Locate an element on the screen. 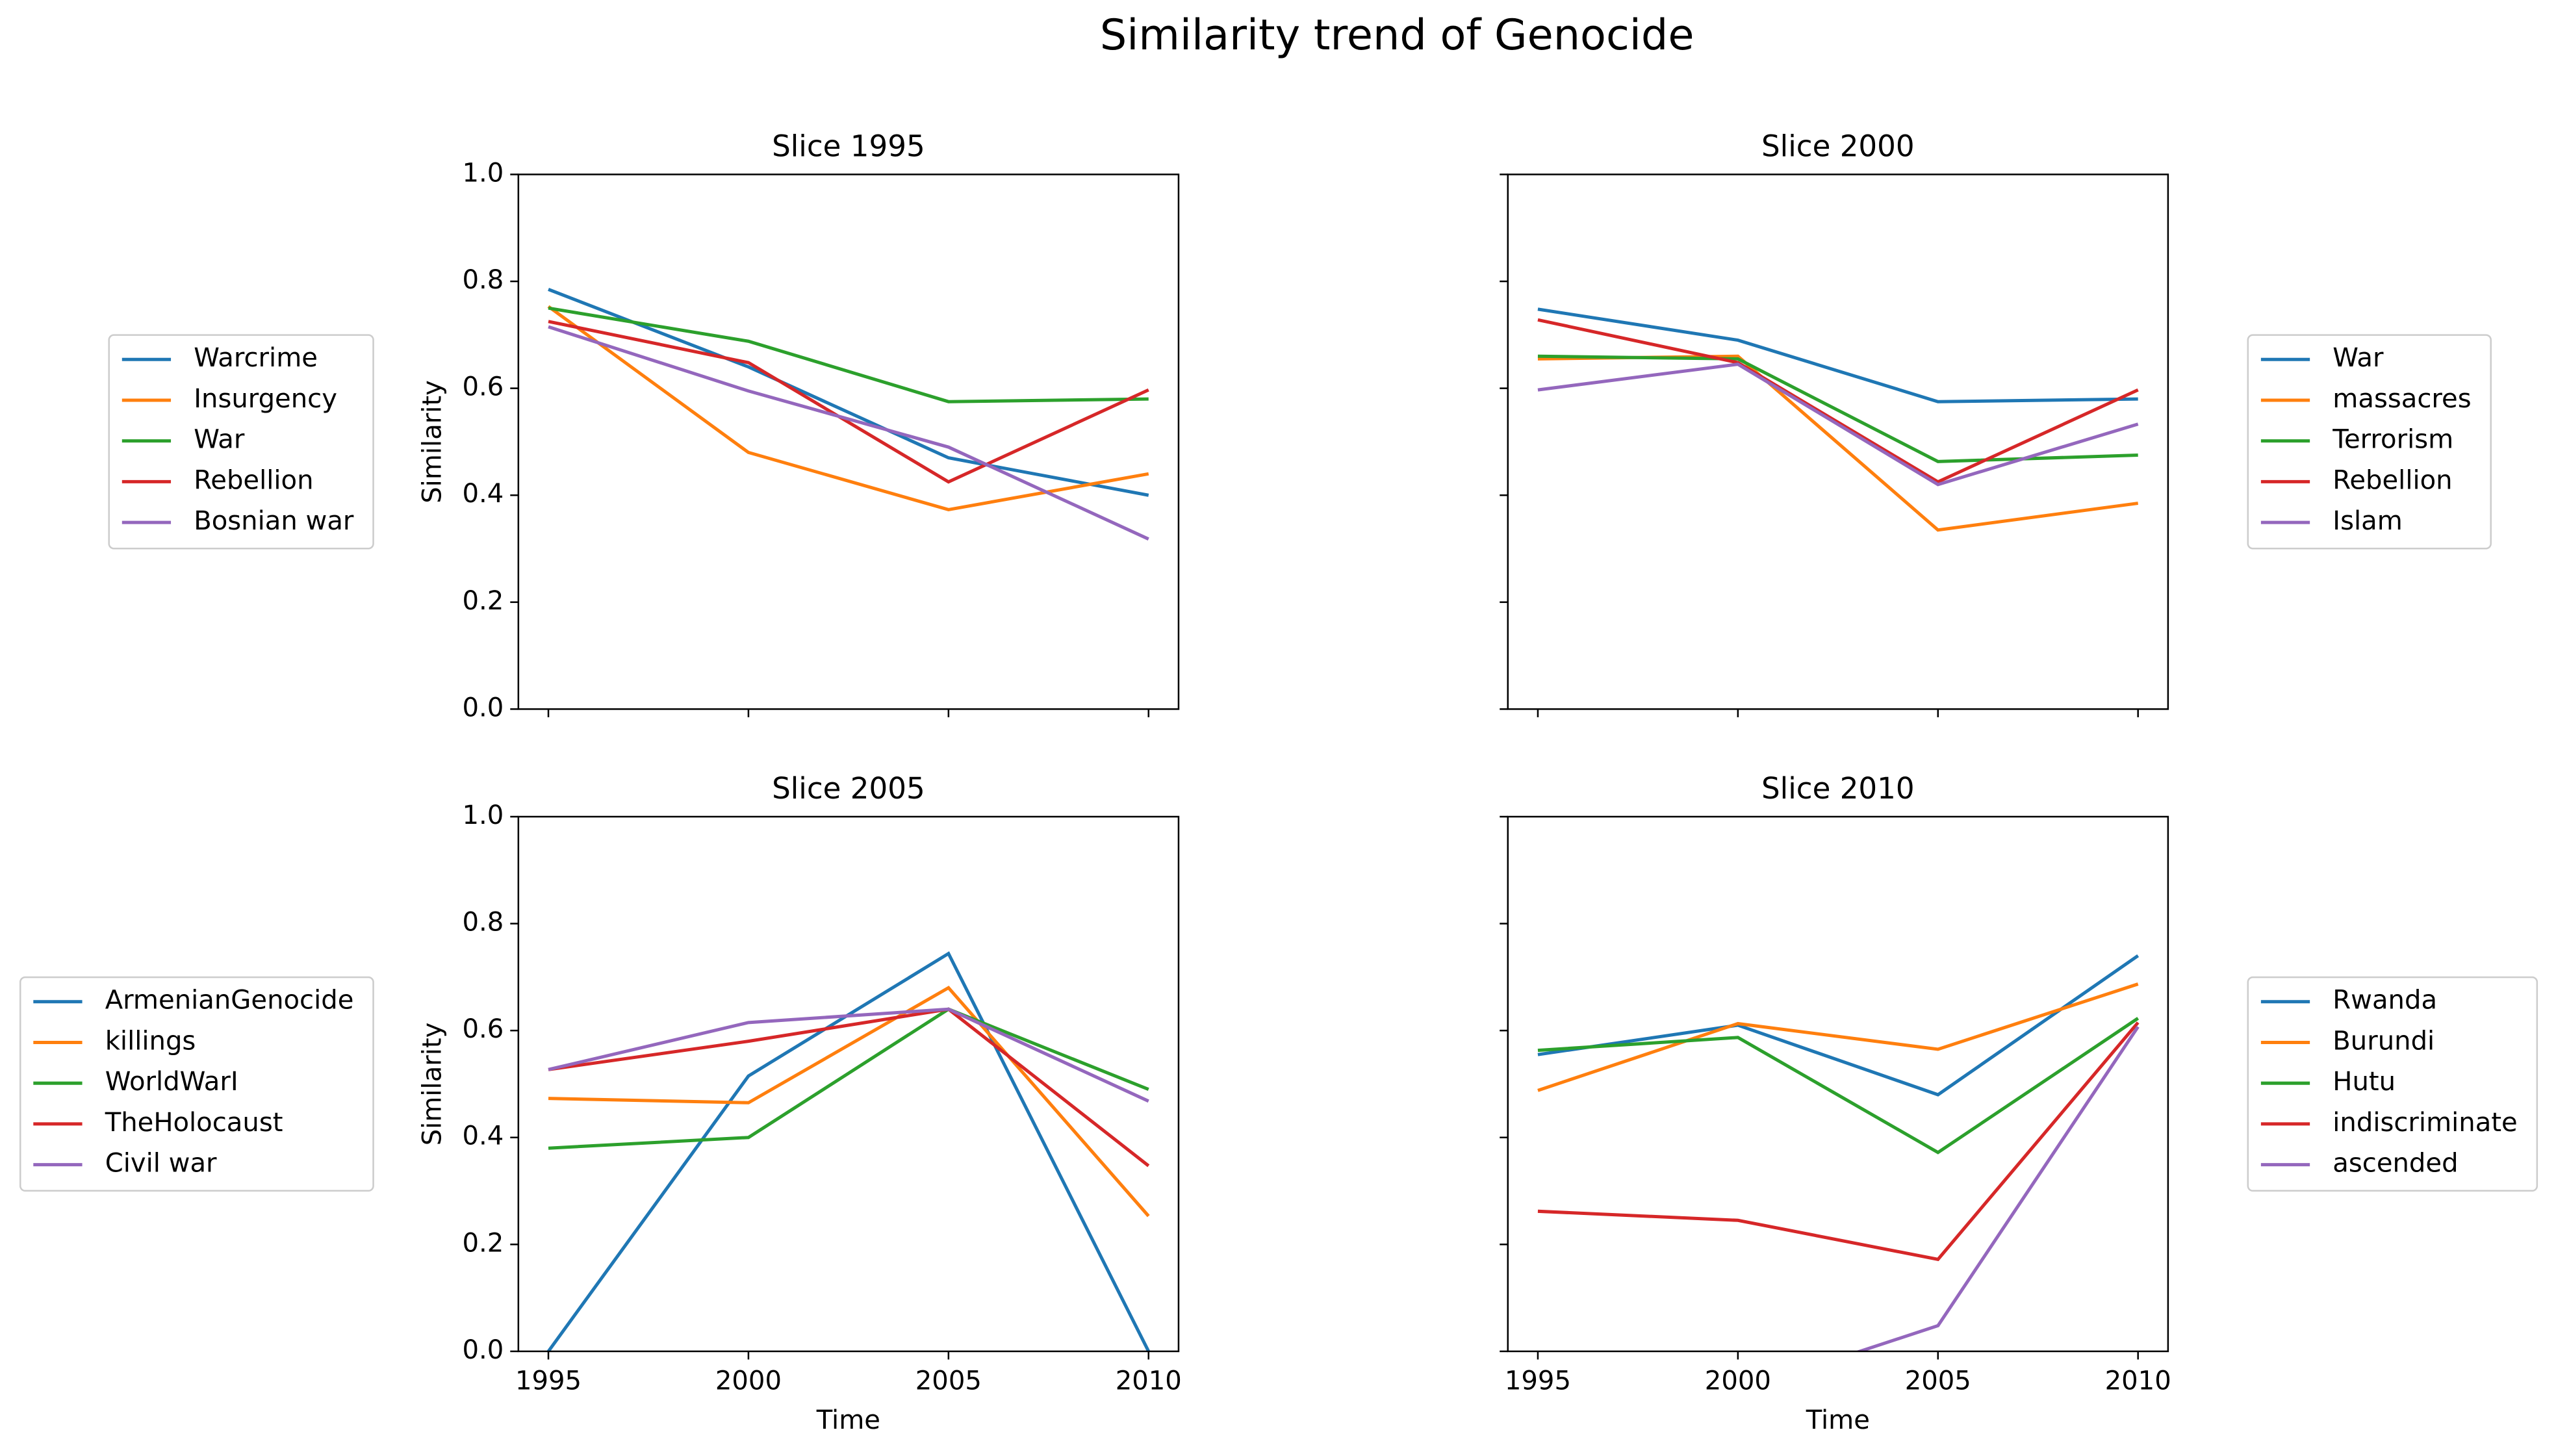  legend-label: massacres is located at coordinates (2401, 399).